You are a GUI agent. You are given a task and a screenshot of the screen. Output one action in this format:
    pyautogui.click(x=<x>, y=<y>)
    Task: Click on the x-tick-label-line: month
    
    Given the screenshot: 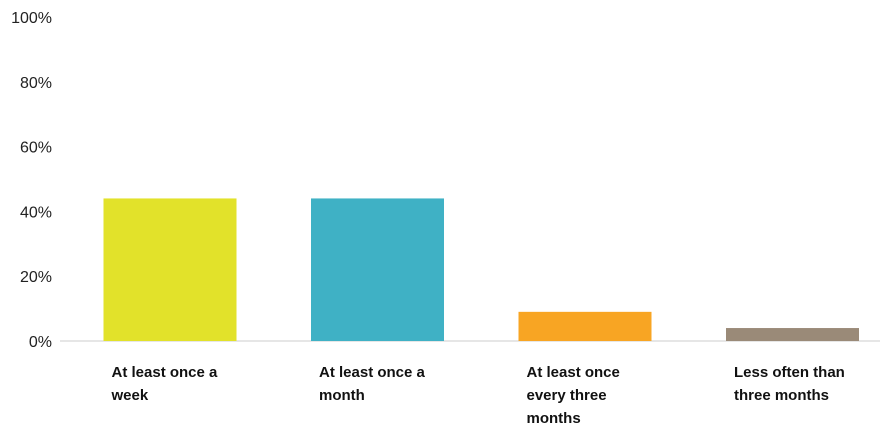 What is the action you would take?
    pyautogui.click(x=342, y=395)
    